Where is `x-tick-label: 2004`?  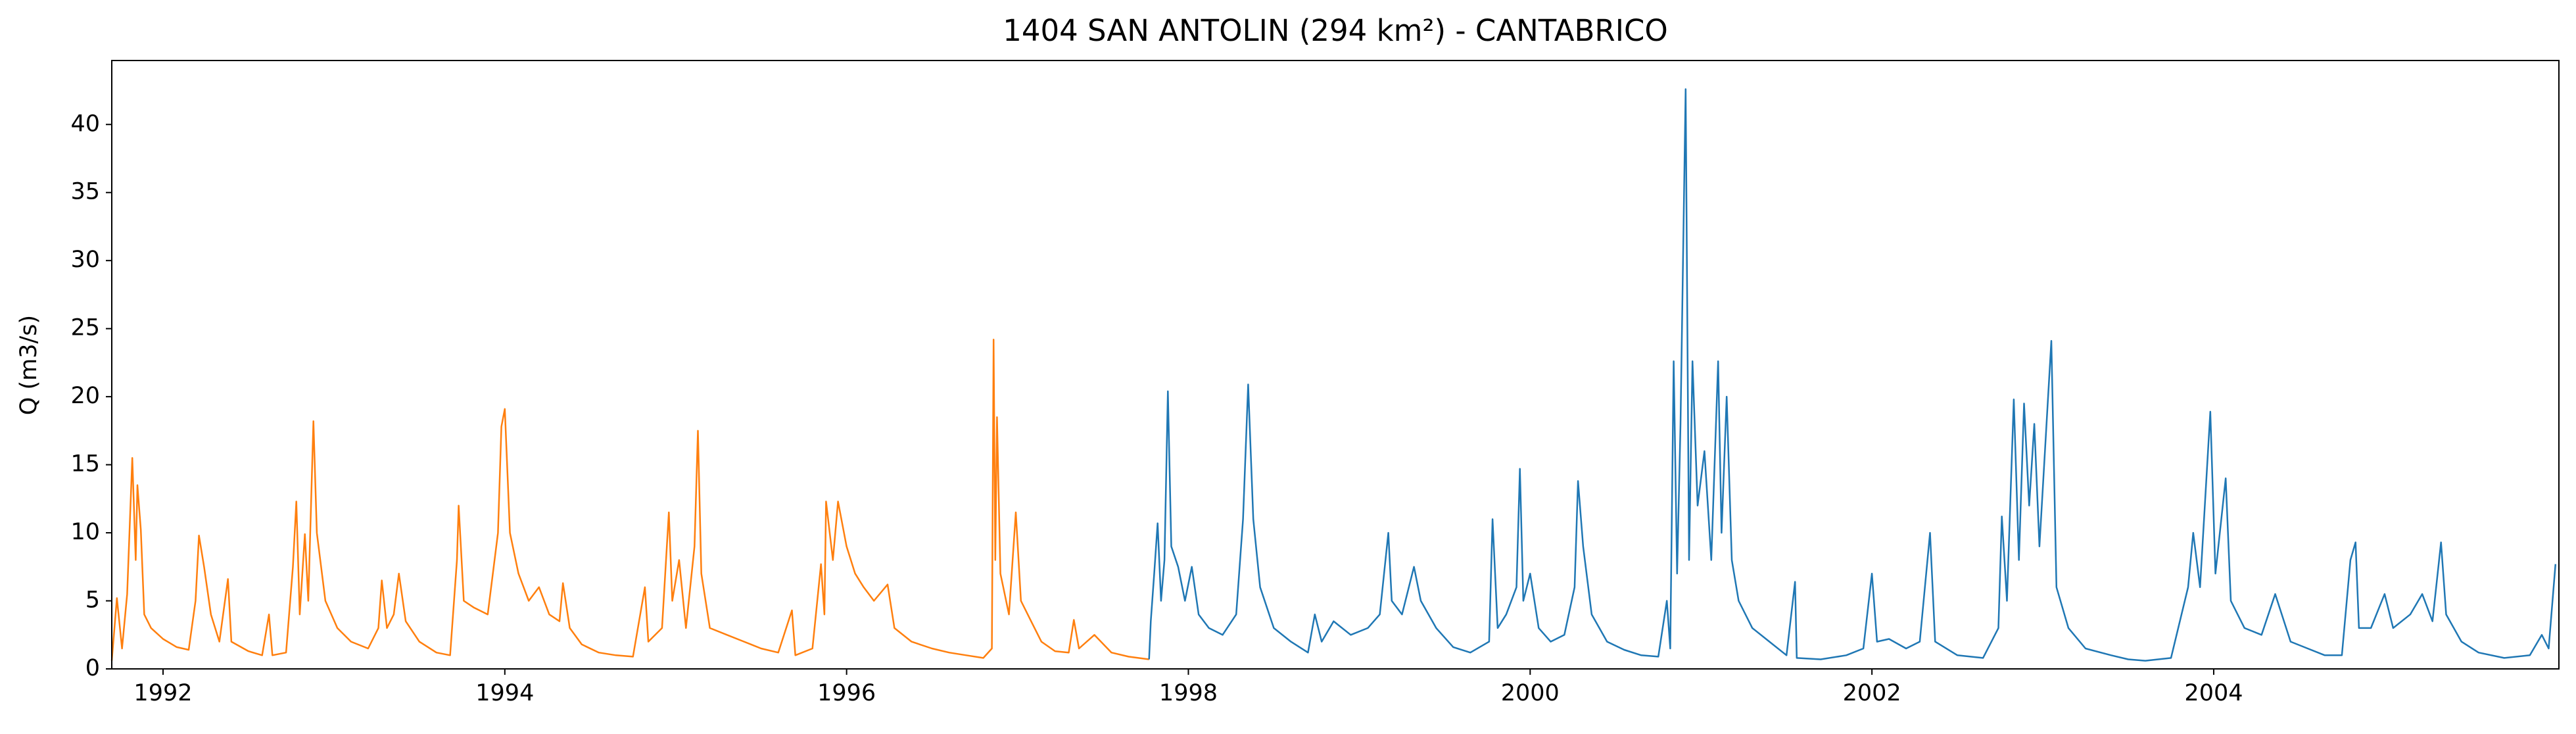 x-tick-label: 2004 is located at coordinates (2213, 693).